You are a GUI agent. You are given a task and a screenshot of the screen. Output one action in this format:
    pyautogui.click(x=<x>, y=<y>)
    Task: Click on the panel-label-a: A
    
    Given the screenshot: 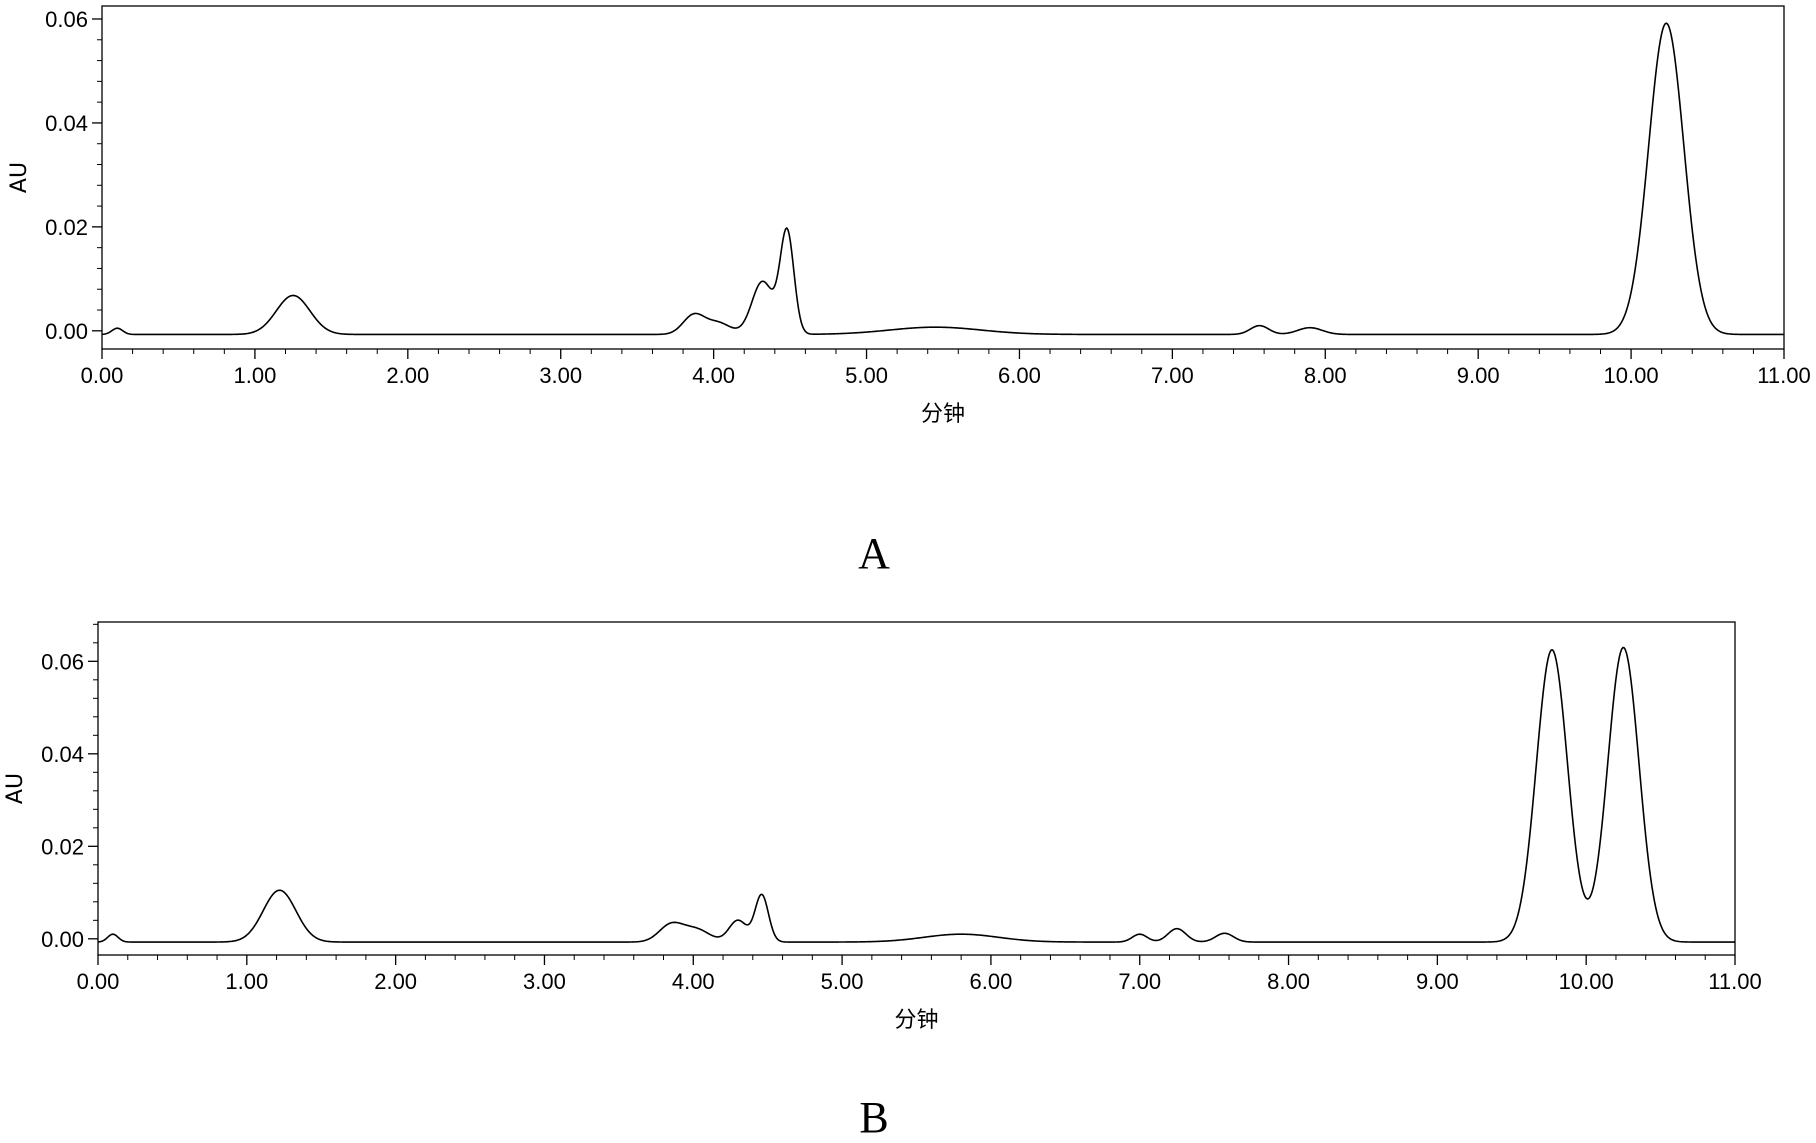 What is the action you would take?
    pyautogui.click(x=874, y=553)
    